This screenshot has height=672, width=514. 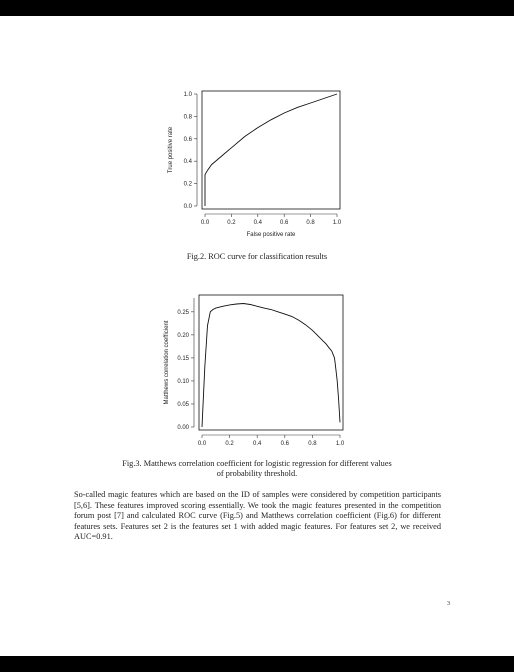 What do you see at coordinates (183, 313) in the screenshot?
I see `y-tick-label: 0.25` at bounding box center [183, 313].